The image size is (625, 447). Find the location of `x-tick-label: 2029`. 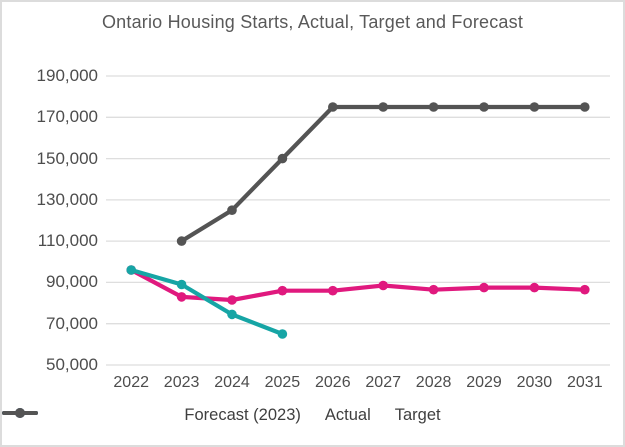

x-tick-label: 2029 is located at coordinates (484, 382).